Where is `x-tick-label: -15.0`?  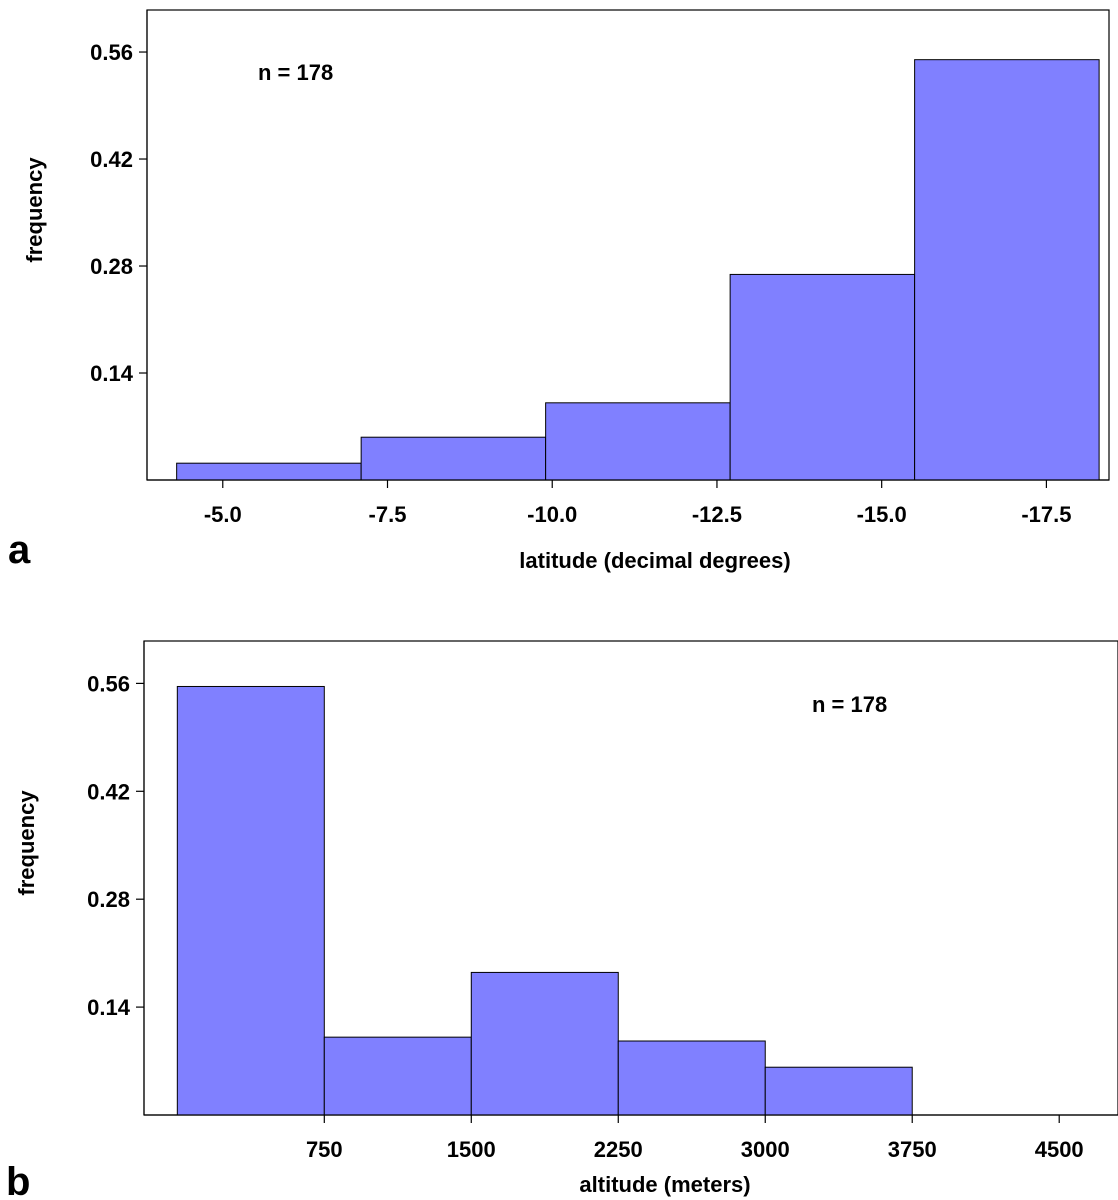
x-tick-label: -15.0 is located at coordinates (882, 514).